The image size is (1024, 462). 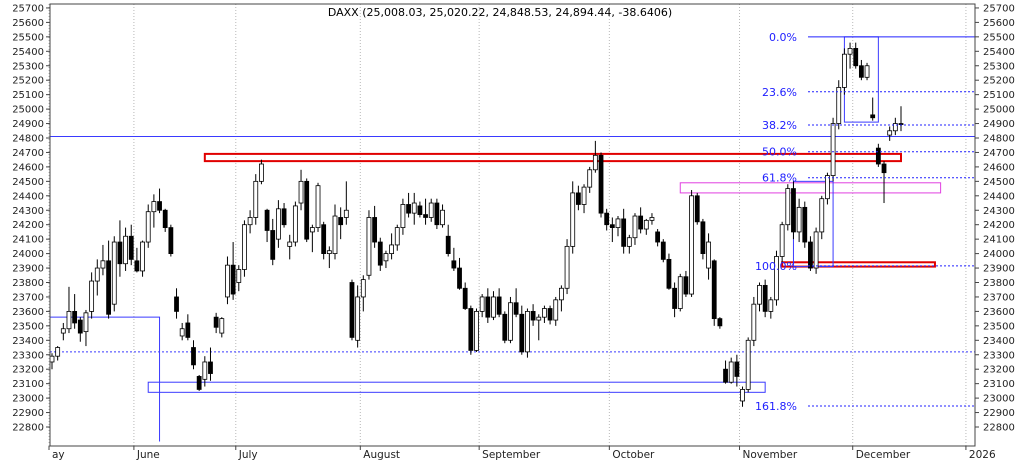 I want to click on y-tick-label-right: 24800, so click(x=999, y=139).